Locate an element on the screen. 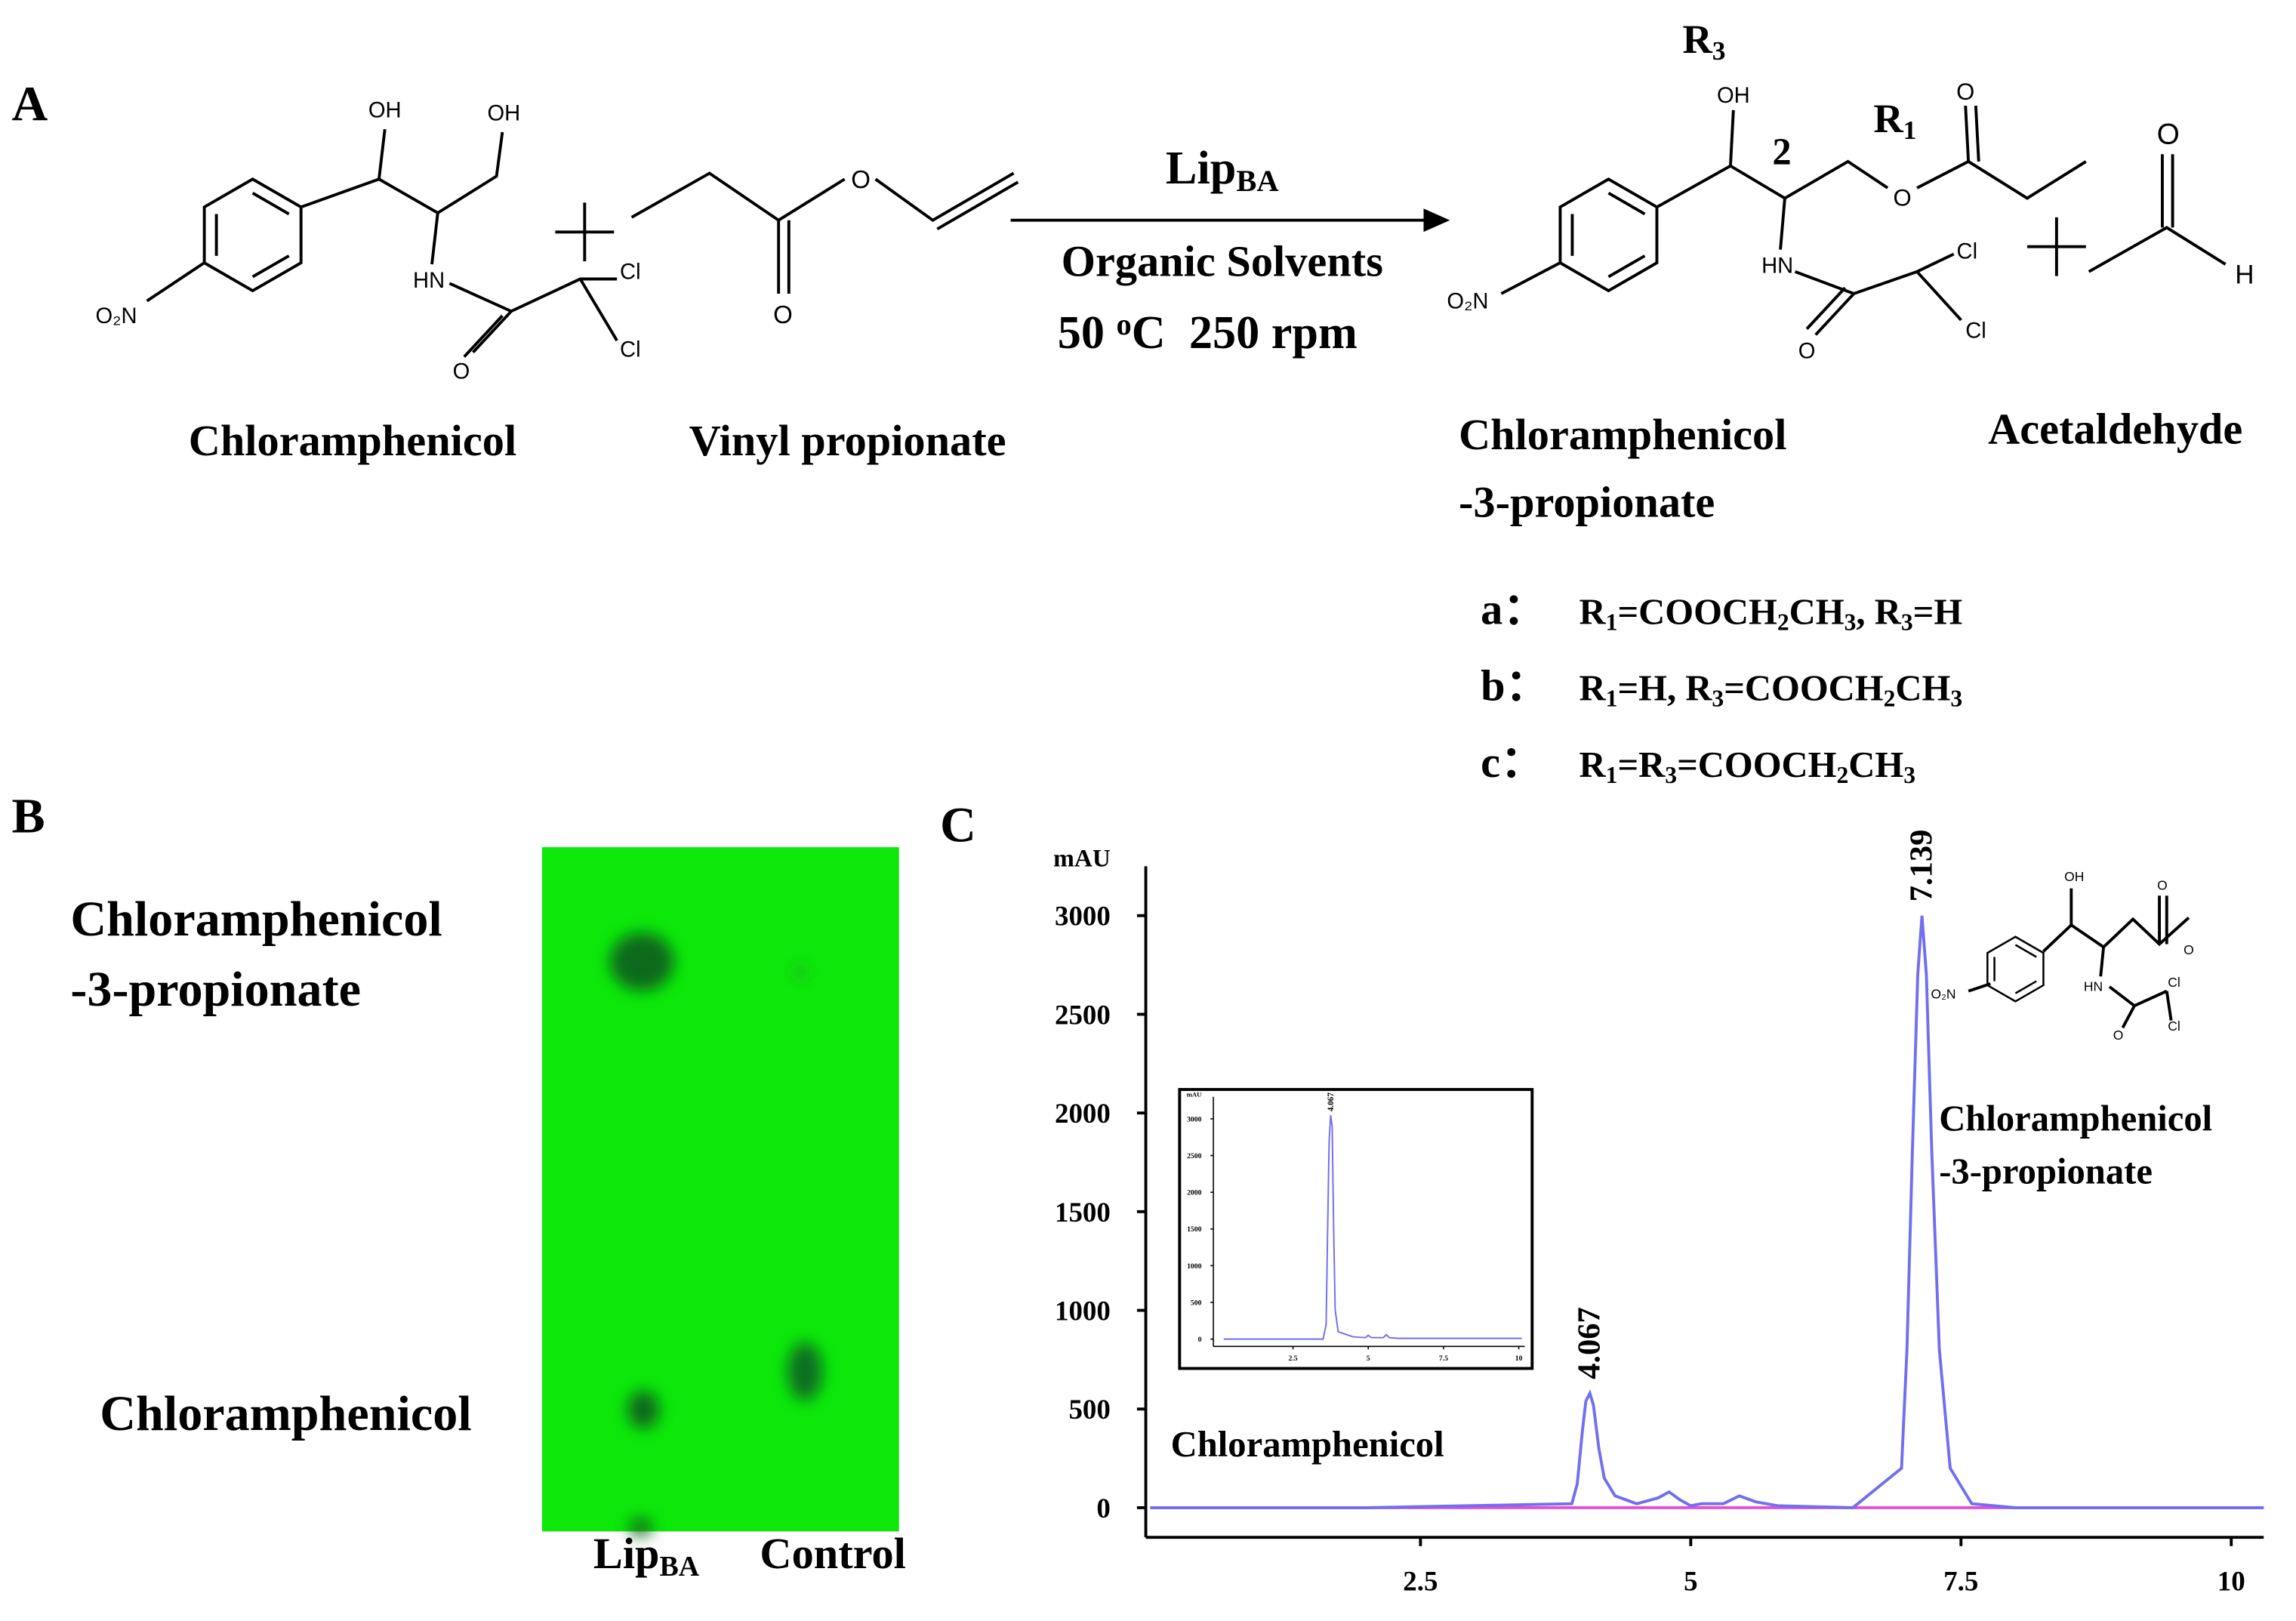 This screenshot has height=1621, width=2296. text-part: =H, R is located at coordinates (1665, 688).